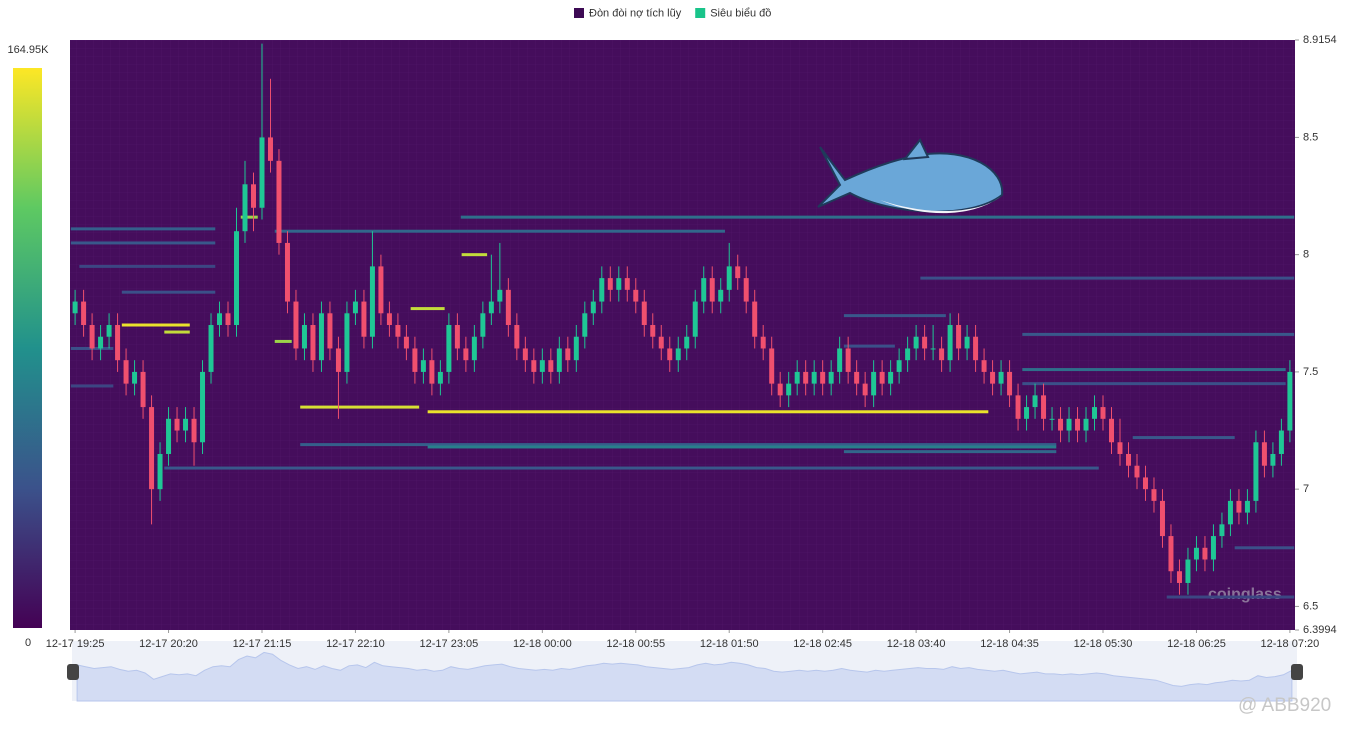 This screenshot has width=1360, height=731. What do you see at coordinates (635, 644) in the screenshot?
I see `x-tick-label: 12-18 00:55` at bounding box center [635, 644].